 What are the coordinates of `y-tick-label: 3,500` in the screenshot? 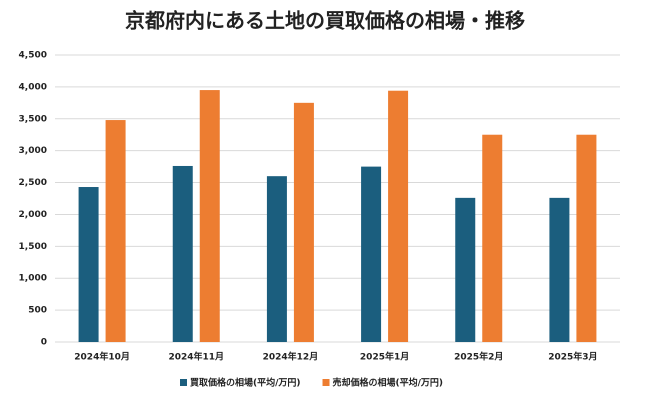 It's located at (33, 119).